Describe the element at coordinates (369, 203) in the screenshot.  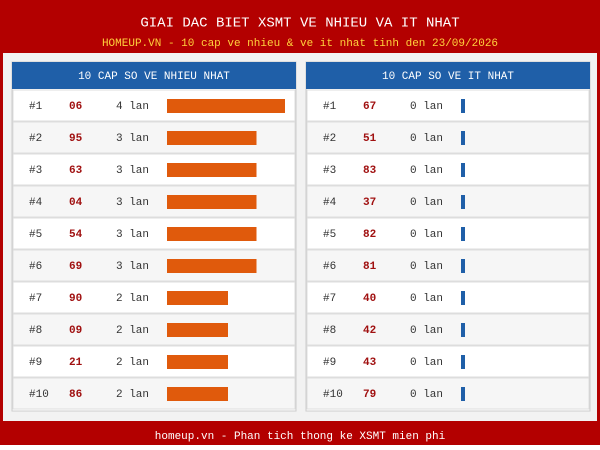
I see `number: 37` at that location.